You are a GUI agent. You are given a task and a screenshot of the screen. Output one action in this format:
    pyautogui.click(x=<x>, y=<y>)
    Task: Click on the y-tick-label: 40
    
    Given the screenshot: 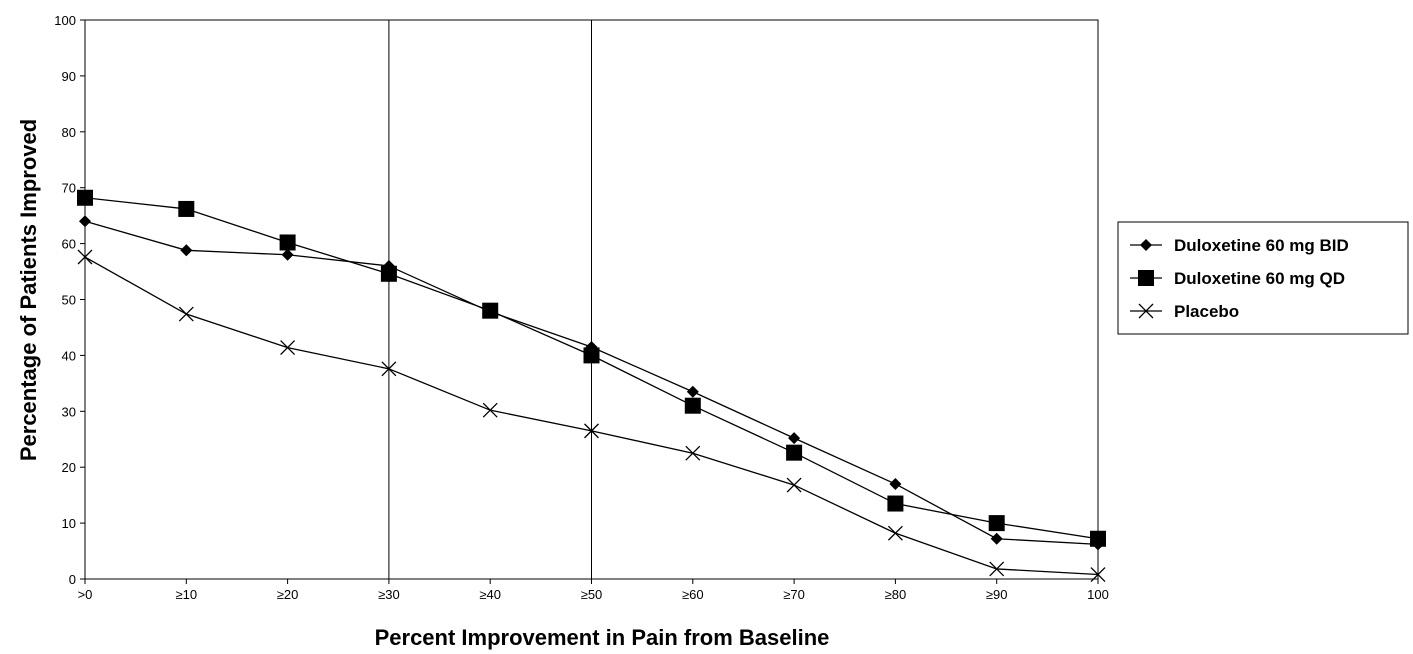 What is the action you would take?
    pyautogui.click(x=69, y=355)
    